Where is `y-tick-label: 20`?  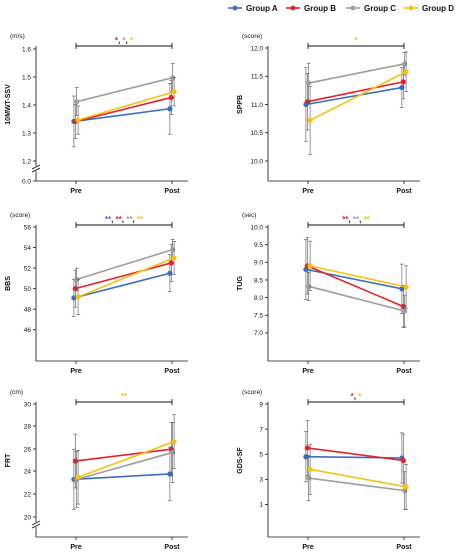
y-tick-label: 20 is located at coordinates (28, 517).